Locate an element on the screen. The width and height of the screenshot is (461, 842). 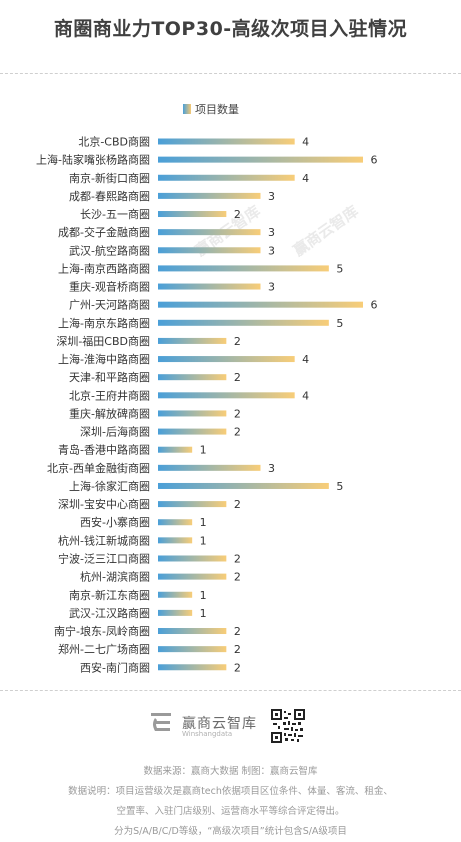
category-label: 上海-南京西路商圈 is located at coordinates (104, 268).